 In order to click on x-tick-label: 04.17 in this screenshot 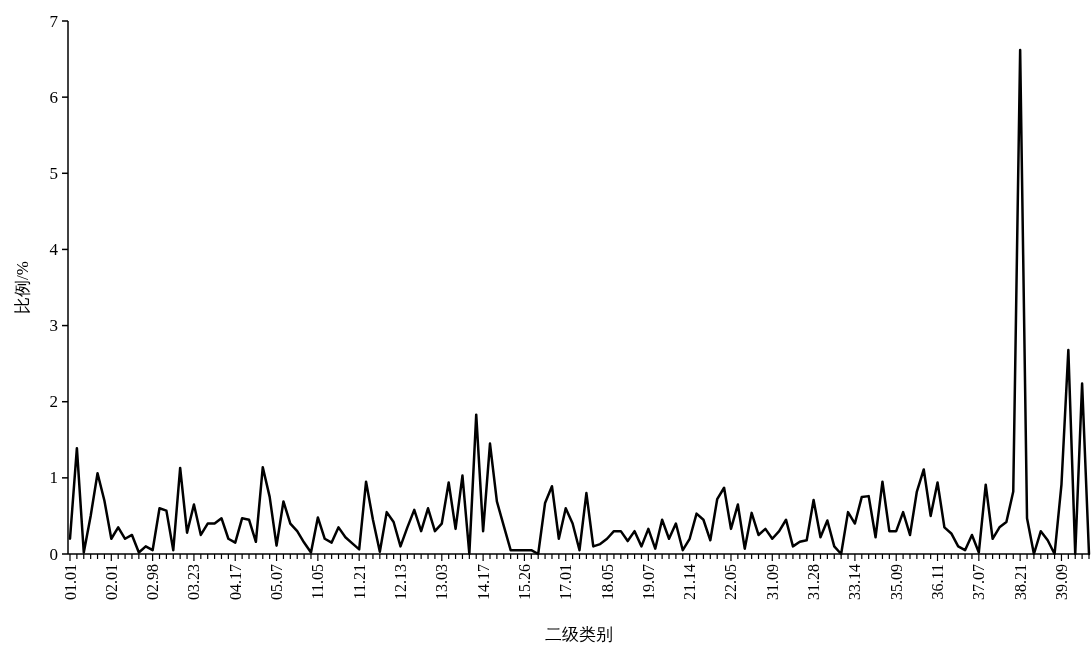, I will do `click(235, 582)`.